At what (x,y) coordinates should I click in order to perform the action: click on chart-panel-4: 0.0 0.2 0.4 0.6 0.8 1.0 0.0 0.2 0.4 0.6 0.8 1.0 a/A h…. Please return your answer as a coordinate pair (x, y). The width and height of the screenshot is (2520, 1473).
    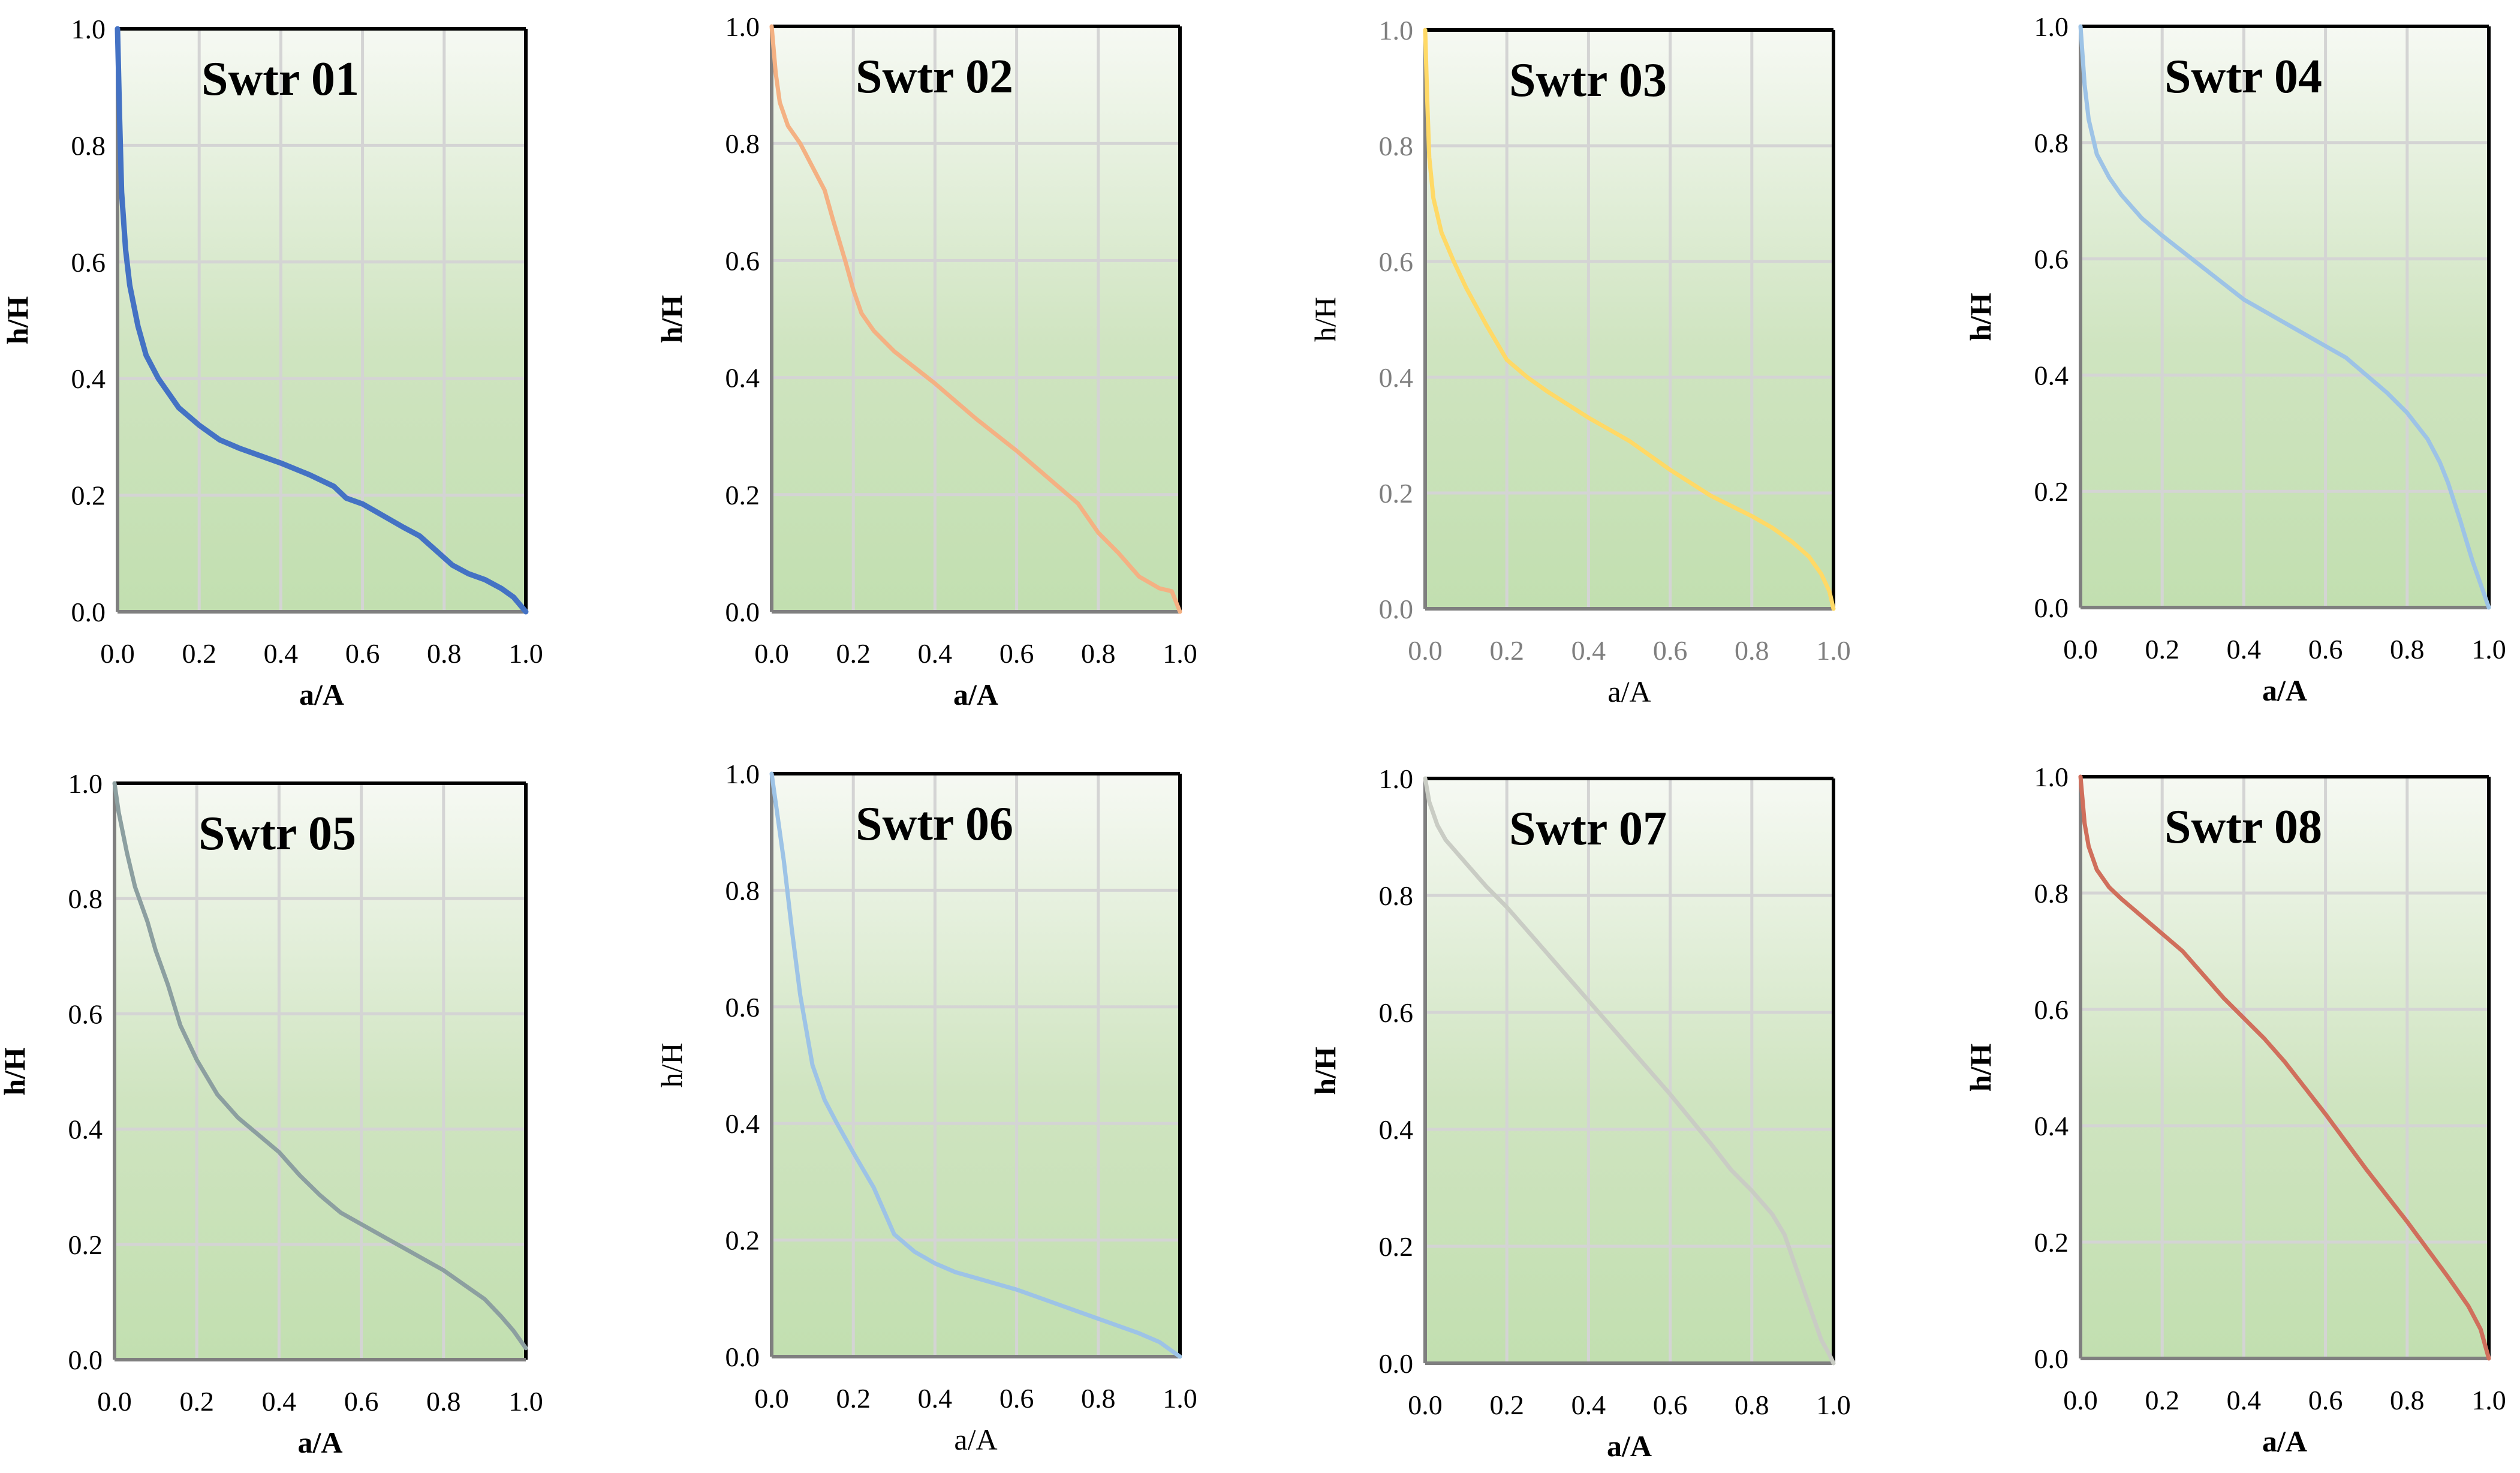
    Looking at the image, I should click on (2235, 359).